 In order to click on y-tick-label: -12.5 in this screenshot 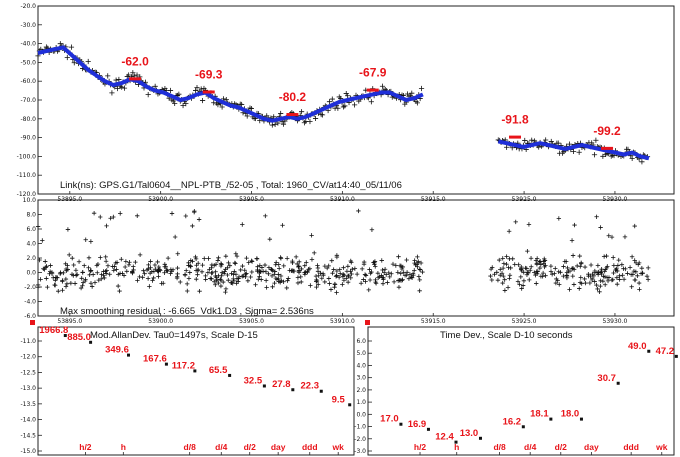, I will do `click(28, 372)`.